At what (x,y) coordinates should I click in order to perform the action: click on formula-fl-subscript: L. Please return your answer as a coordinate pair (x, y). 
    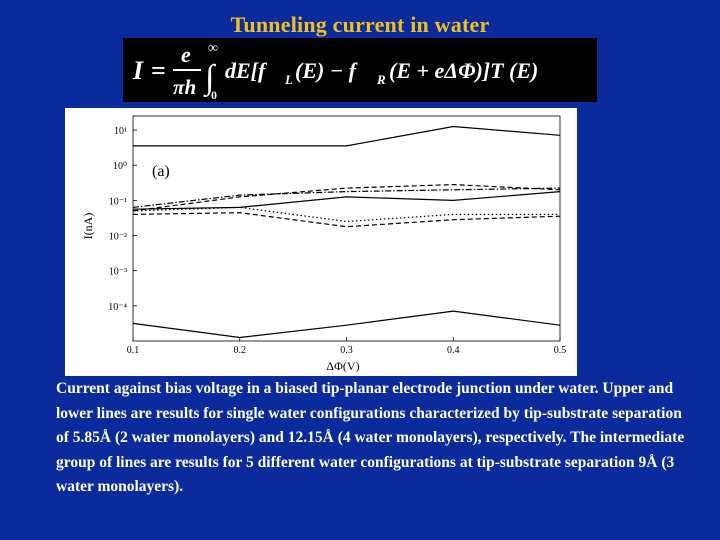
    Looking at the image, I should click on (288, 79).